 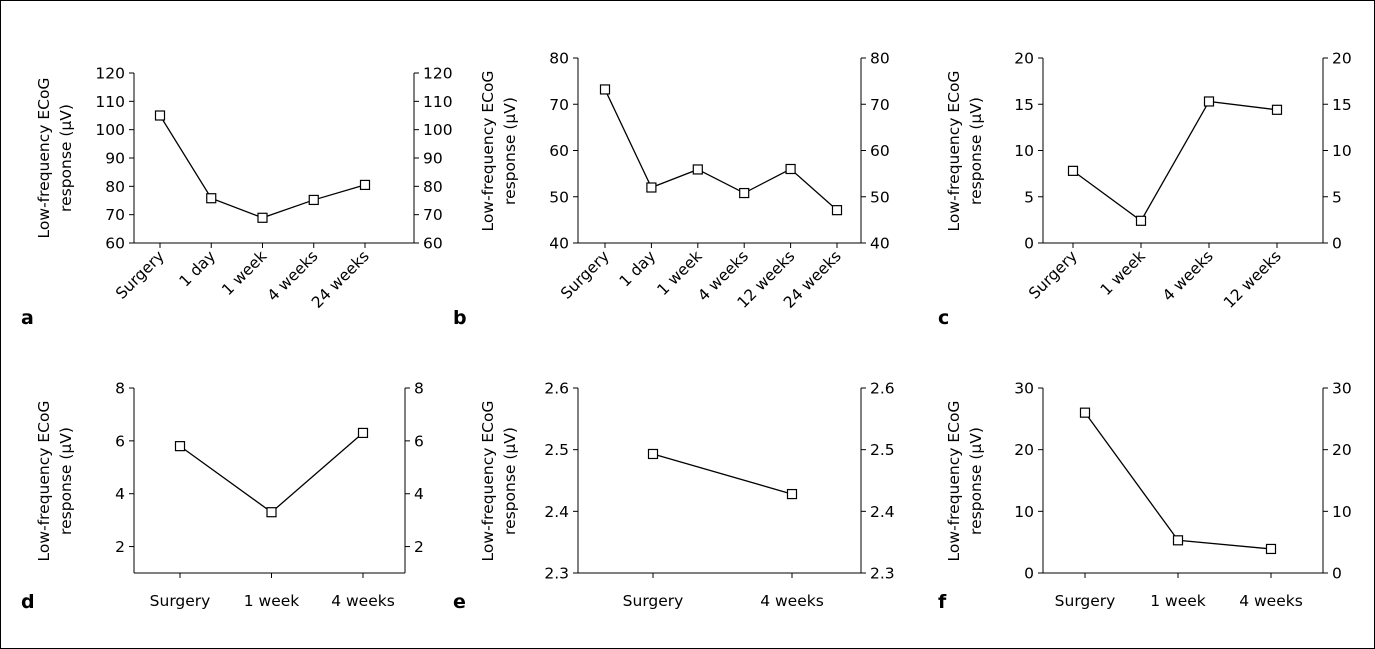 What do you see at coordinates (1024, 105) in the screenshot?
I see `y-tick-label-left: 15` at bounding box center [1024, 105].